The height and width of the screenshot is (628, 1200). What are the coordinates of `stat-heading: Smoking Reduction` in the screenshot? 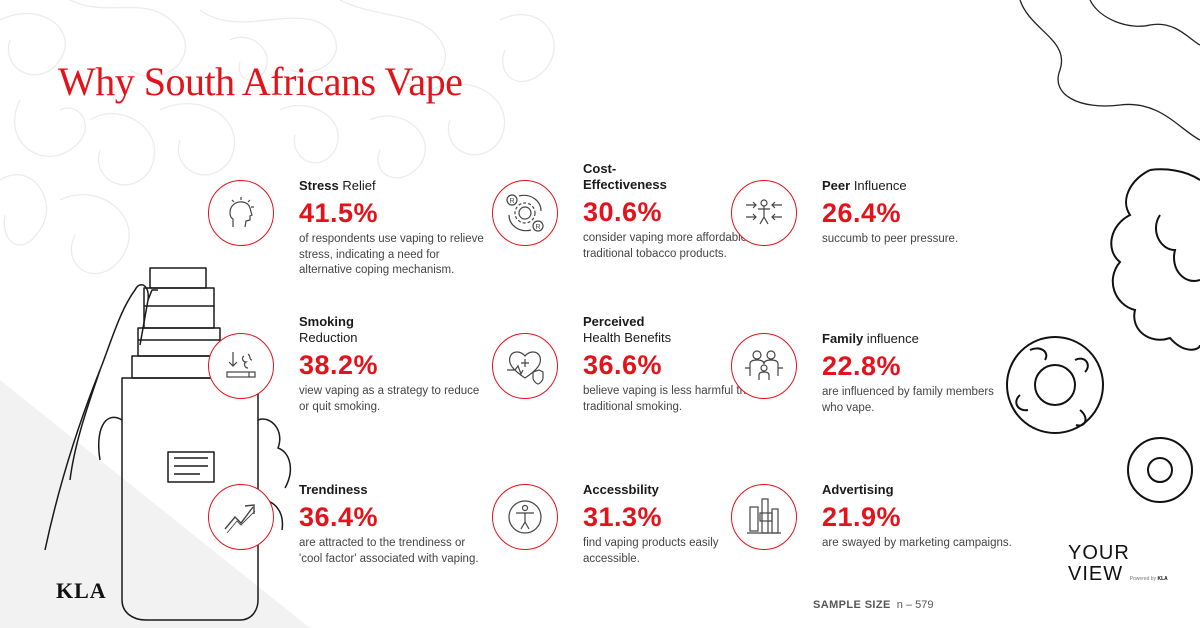 It's located at (328, 329).